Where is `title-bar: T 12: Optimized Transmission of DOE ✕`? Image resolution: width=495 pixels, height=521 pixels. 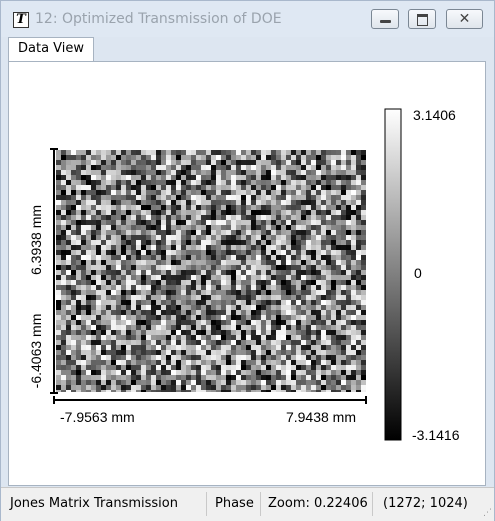
title-bar: T 12: Optimized Transmission of DOE ✕ is located at coordinates (247, 19).